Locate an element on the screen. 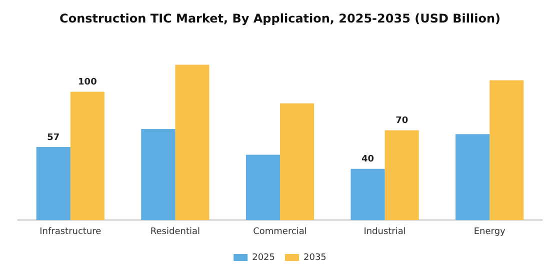 This screenshot has height=280, width=560. x-tick-label: Commercial is located at coordinates (280, 231).